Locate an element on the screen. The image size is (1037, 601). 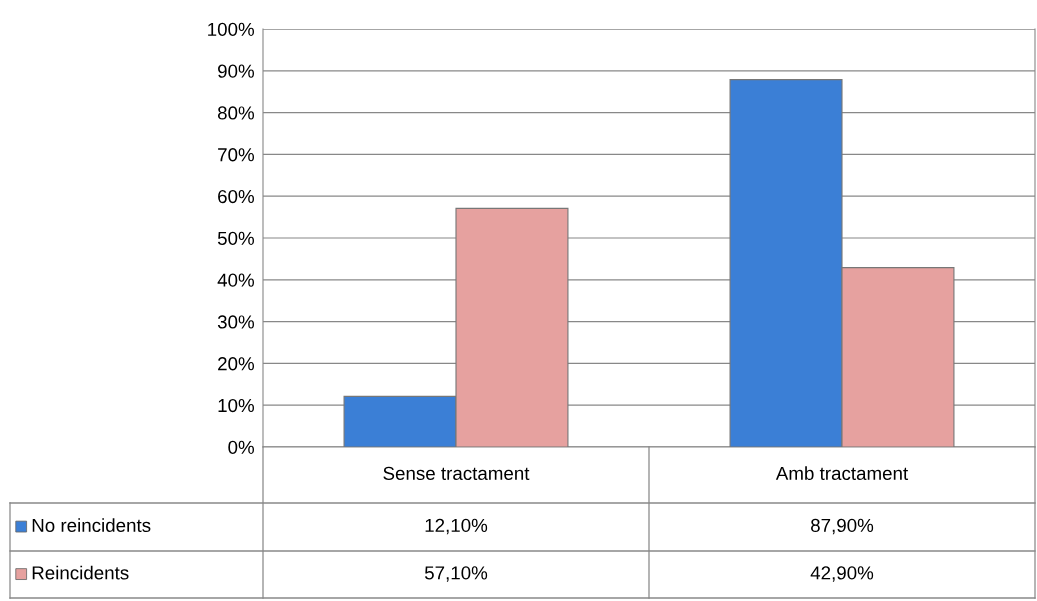
y-tick-label: 50% is located at coordinates (235, 238).